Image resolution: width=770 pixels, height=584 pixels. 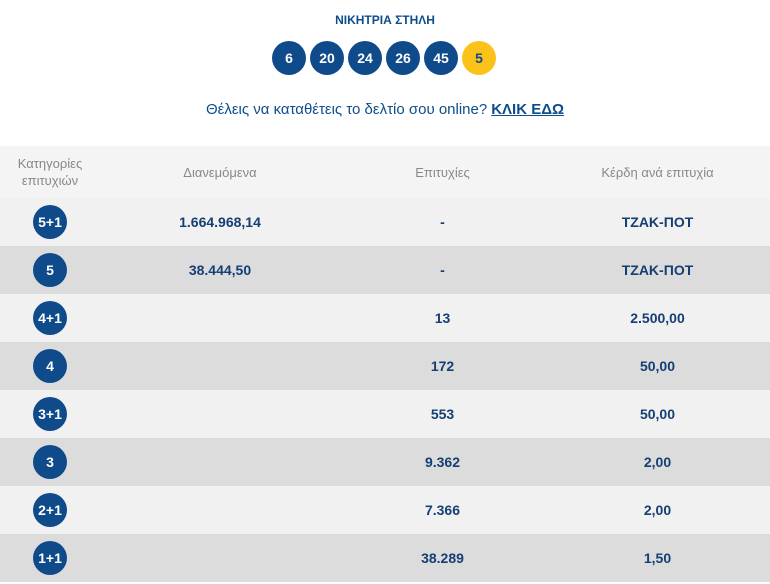 What do you see at coordinates (220, 222) in the screenshot?
I see `pool-cell: 1.664.968,14` at bounding box center [220, 222].